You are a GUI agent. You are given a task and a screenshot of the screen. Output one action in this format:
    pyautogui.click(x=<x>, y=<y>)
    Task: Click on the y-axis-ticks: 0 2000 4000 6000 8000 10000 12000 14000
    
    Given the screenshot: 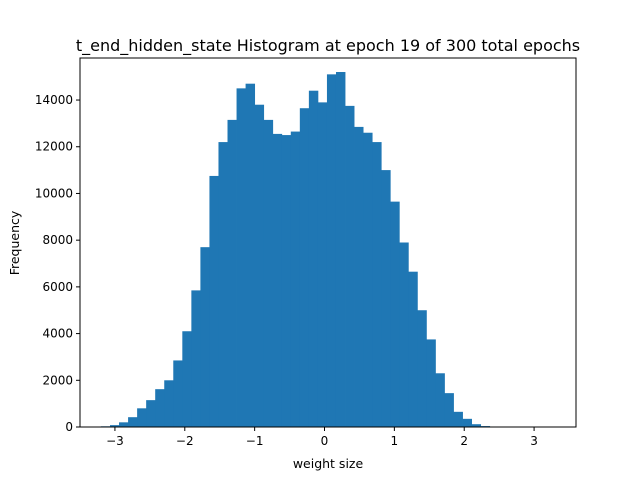 What is the action you would take?
    pyautogui.click(x=57, y=263)
    